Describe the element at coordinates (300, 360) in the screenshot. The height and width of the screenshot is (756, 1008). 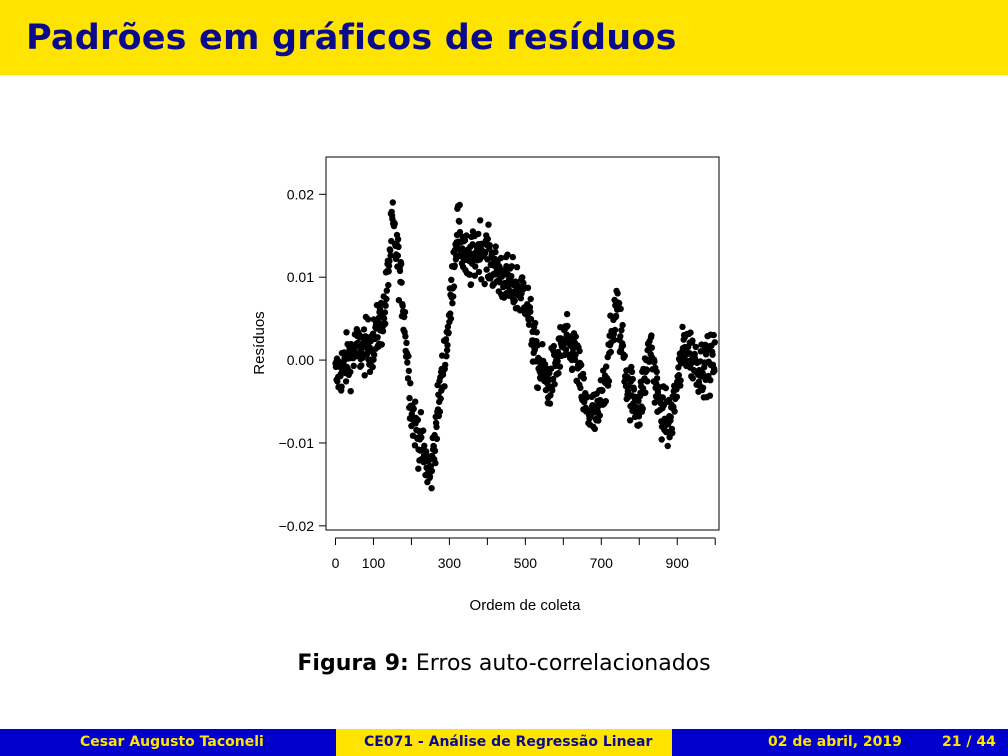
I see `y-tick-label: 0.00` at that location.